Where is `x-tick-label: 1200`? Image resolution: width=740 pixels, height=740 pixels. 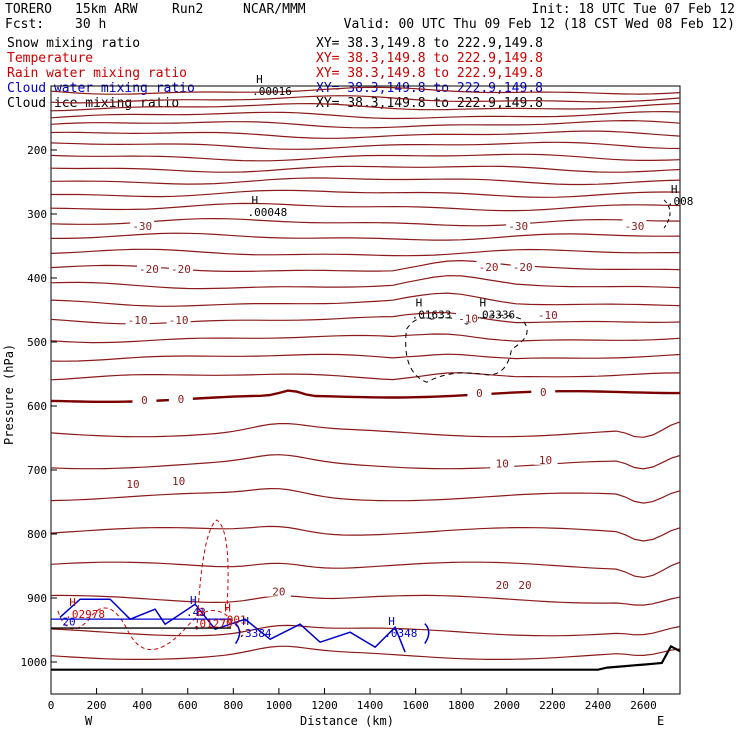
x-tick-label: 1200 is located at coordinates (324, 705).